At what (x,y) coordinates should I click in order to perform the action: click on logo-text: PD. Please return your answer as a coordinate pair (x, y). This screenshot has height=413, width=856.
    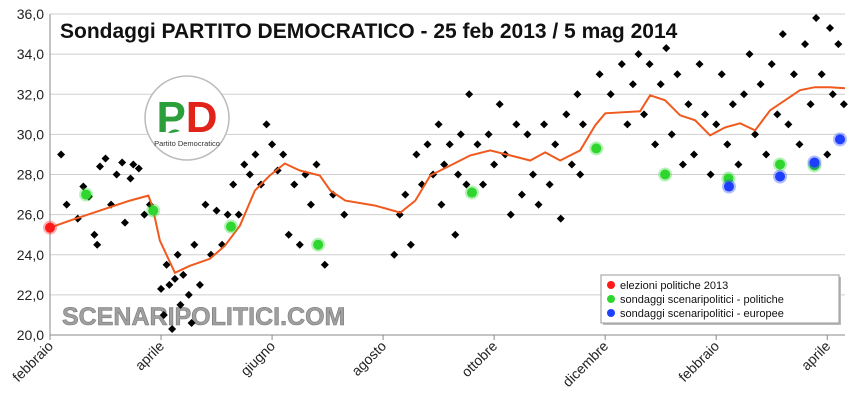
    Looking at the image, I should click on (186, 117).